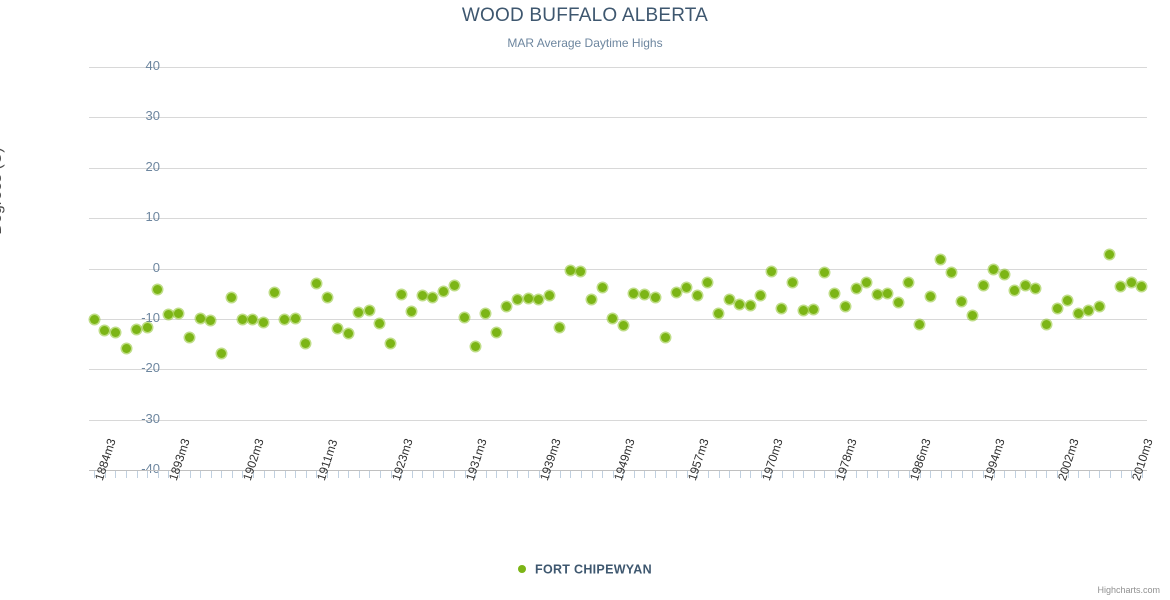 The image size is (1170, 600). I want to click on chart-legend: FORT CHIPEWYAN, so click(585, 569).